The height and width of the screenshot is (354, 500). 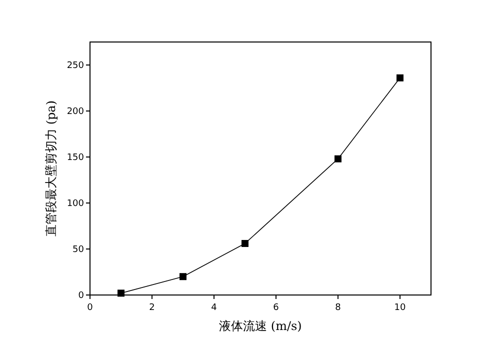 What do you see at coordinates (78, 250) in the screenshot?
I see `y-tick-label: 50` at bounding box center [78, 250].